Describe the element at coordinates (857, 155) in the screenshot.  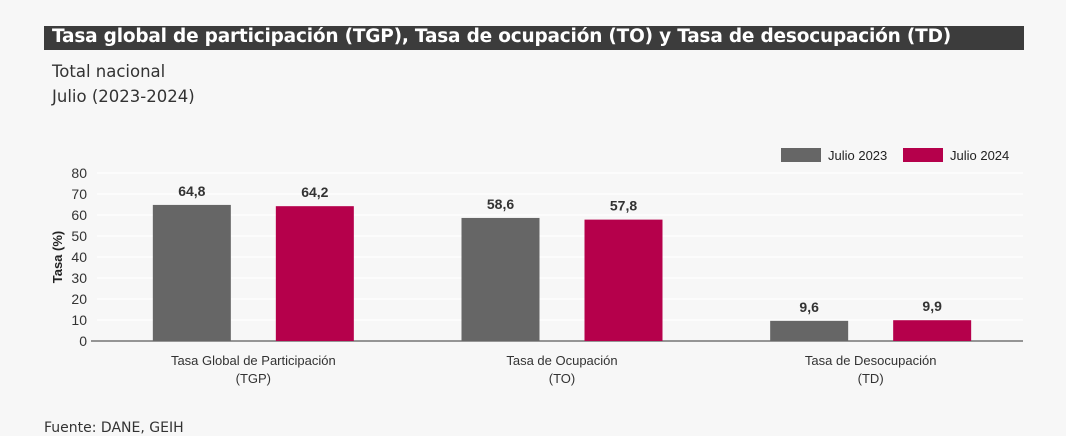
I see `legend-label: Julio 2023` at that location.